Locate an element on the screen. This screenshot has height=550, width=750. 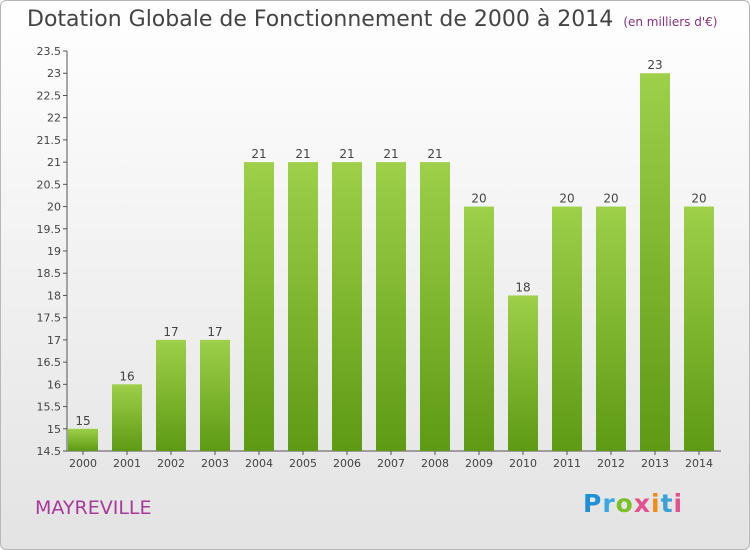
x-tick-label-2009: 2009 is located at coordinates (479, 463).